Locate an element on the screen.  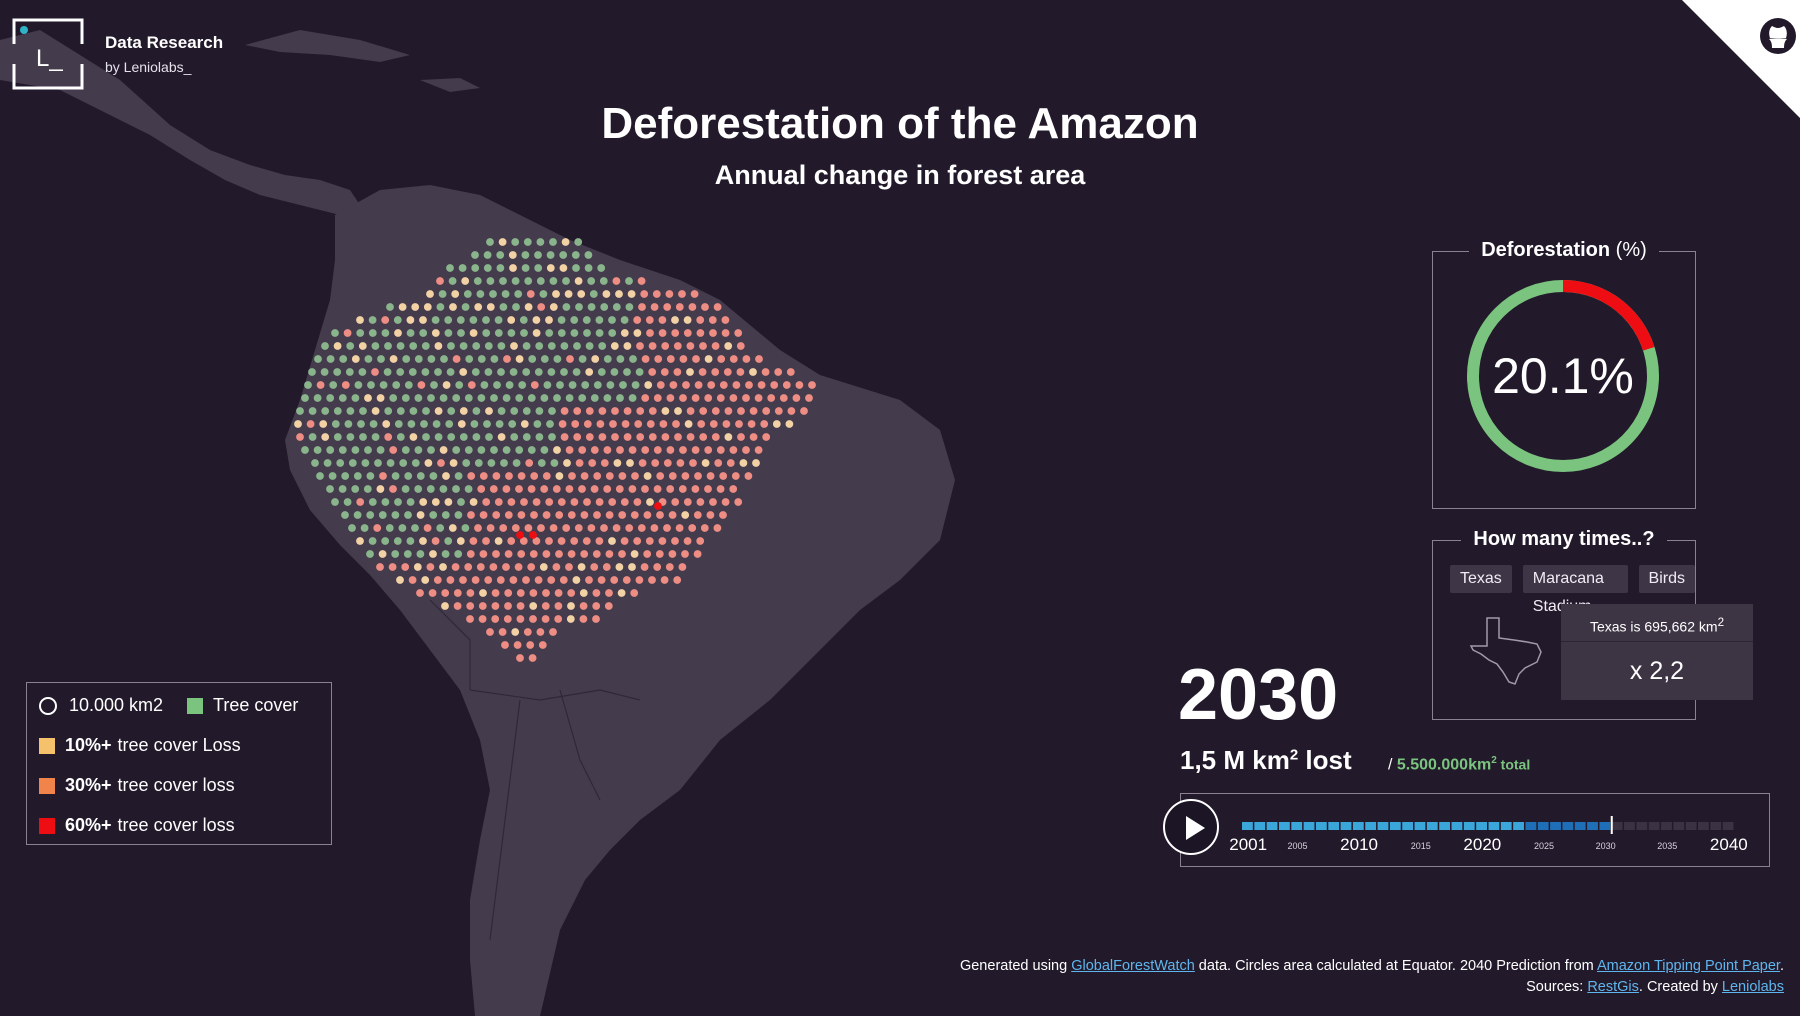
compare-option-maracana: Maracana Stadium is located at coordinates (1575, 590).